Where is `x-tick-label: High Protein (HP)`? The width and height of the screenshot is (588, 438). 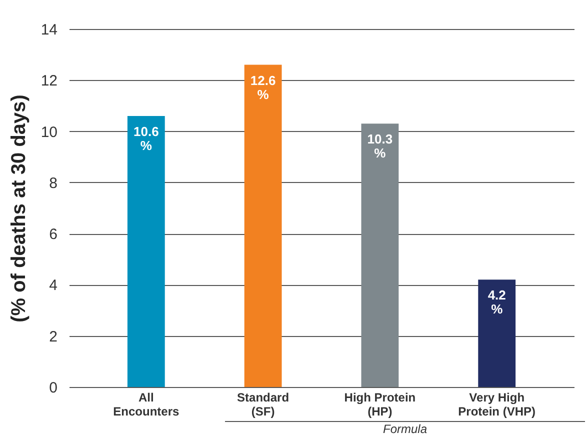
x-tick-label: High Protein (HP) is located at coordinates (380, 404).